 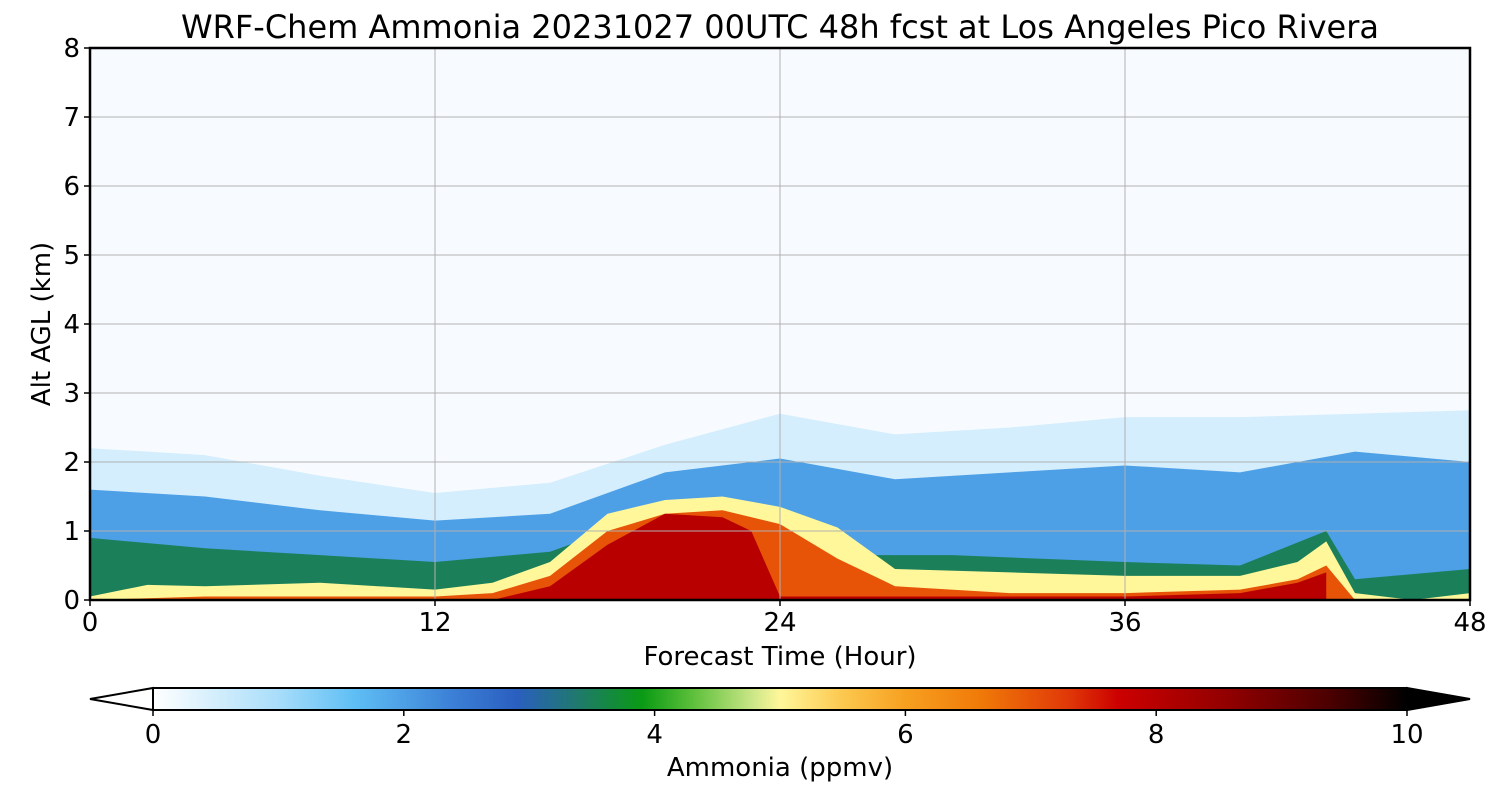 What do you see at coordinates (71, 601) in the screenshot?
I see `y-tick-label: 0` at bounding box center [71, 601].